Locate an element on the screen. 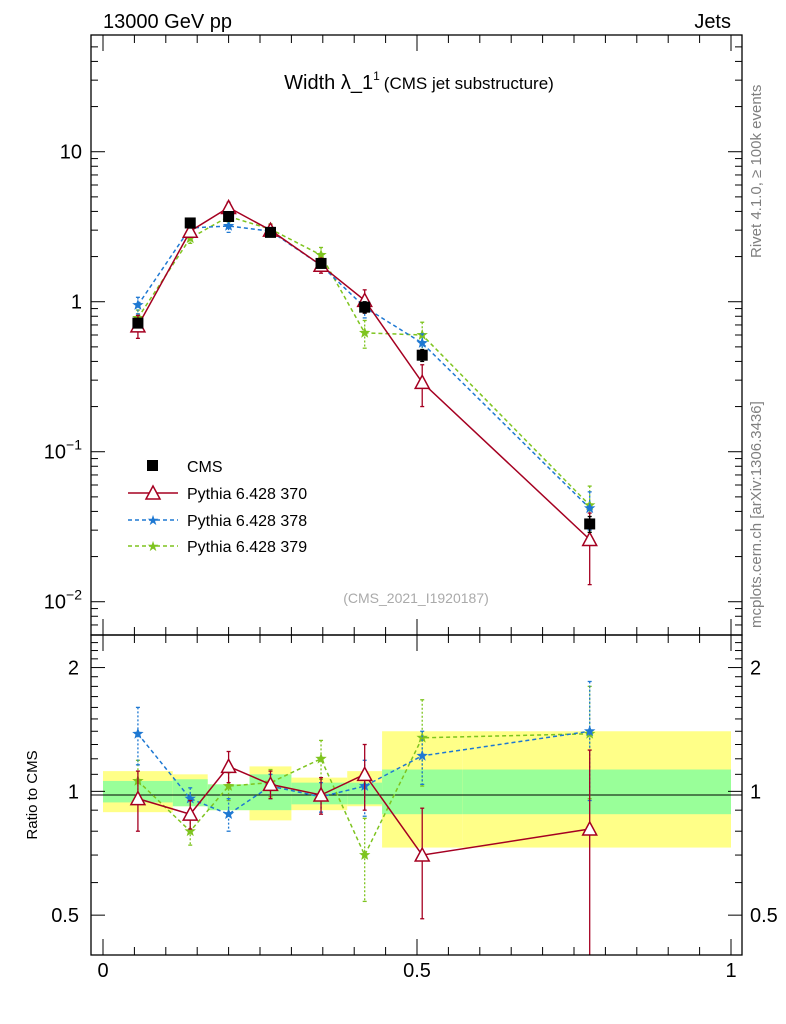  ratio-ylabel: Ratio to CMS is located at coordinates (32, 794).